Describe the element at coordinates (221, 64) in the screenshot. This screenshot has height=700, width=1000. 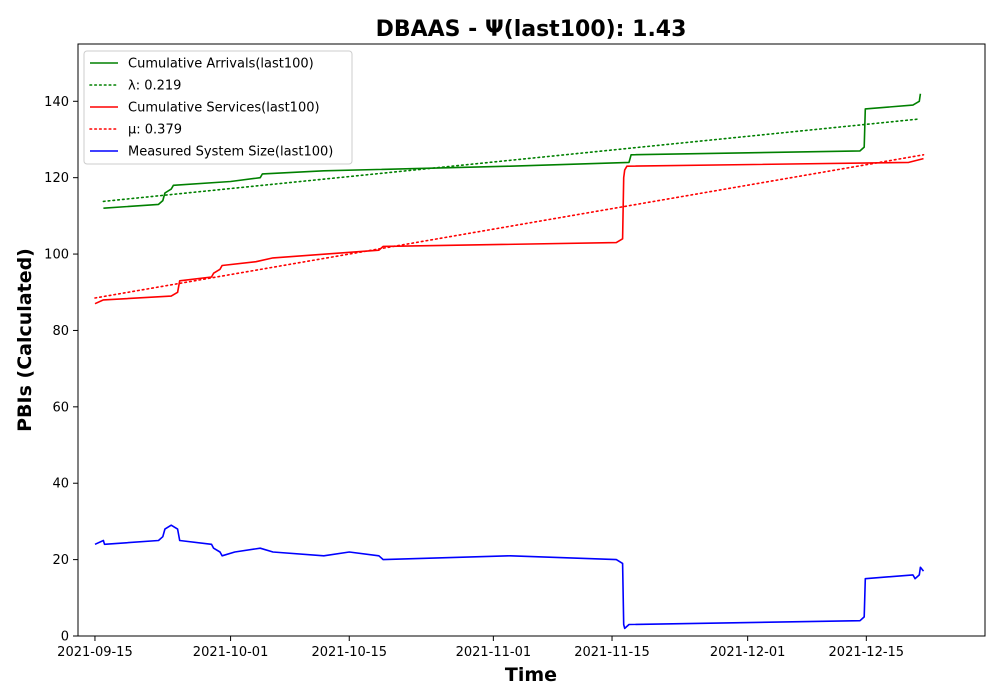
I see `legend-label: Cumulative Arrivals(last100)` at that location.